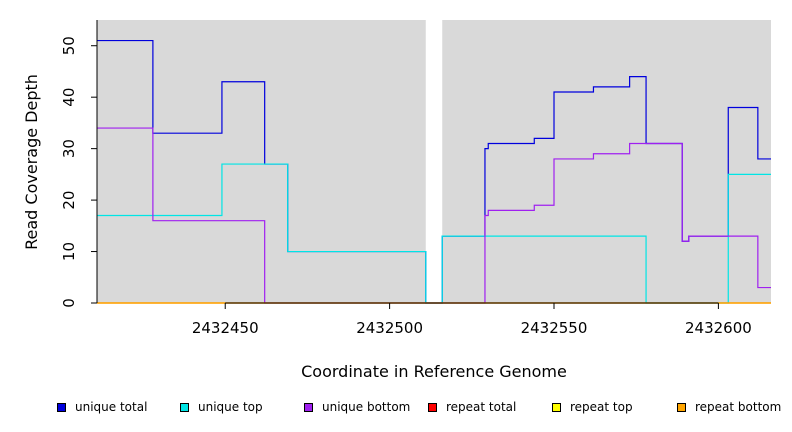 This screenshot has width=792, height=432. I want to click on legend-item: unique top, so click(221, 407).